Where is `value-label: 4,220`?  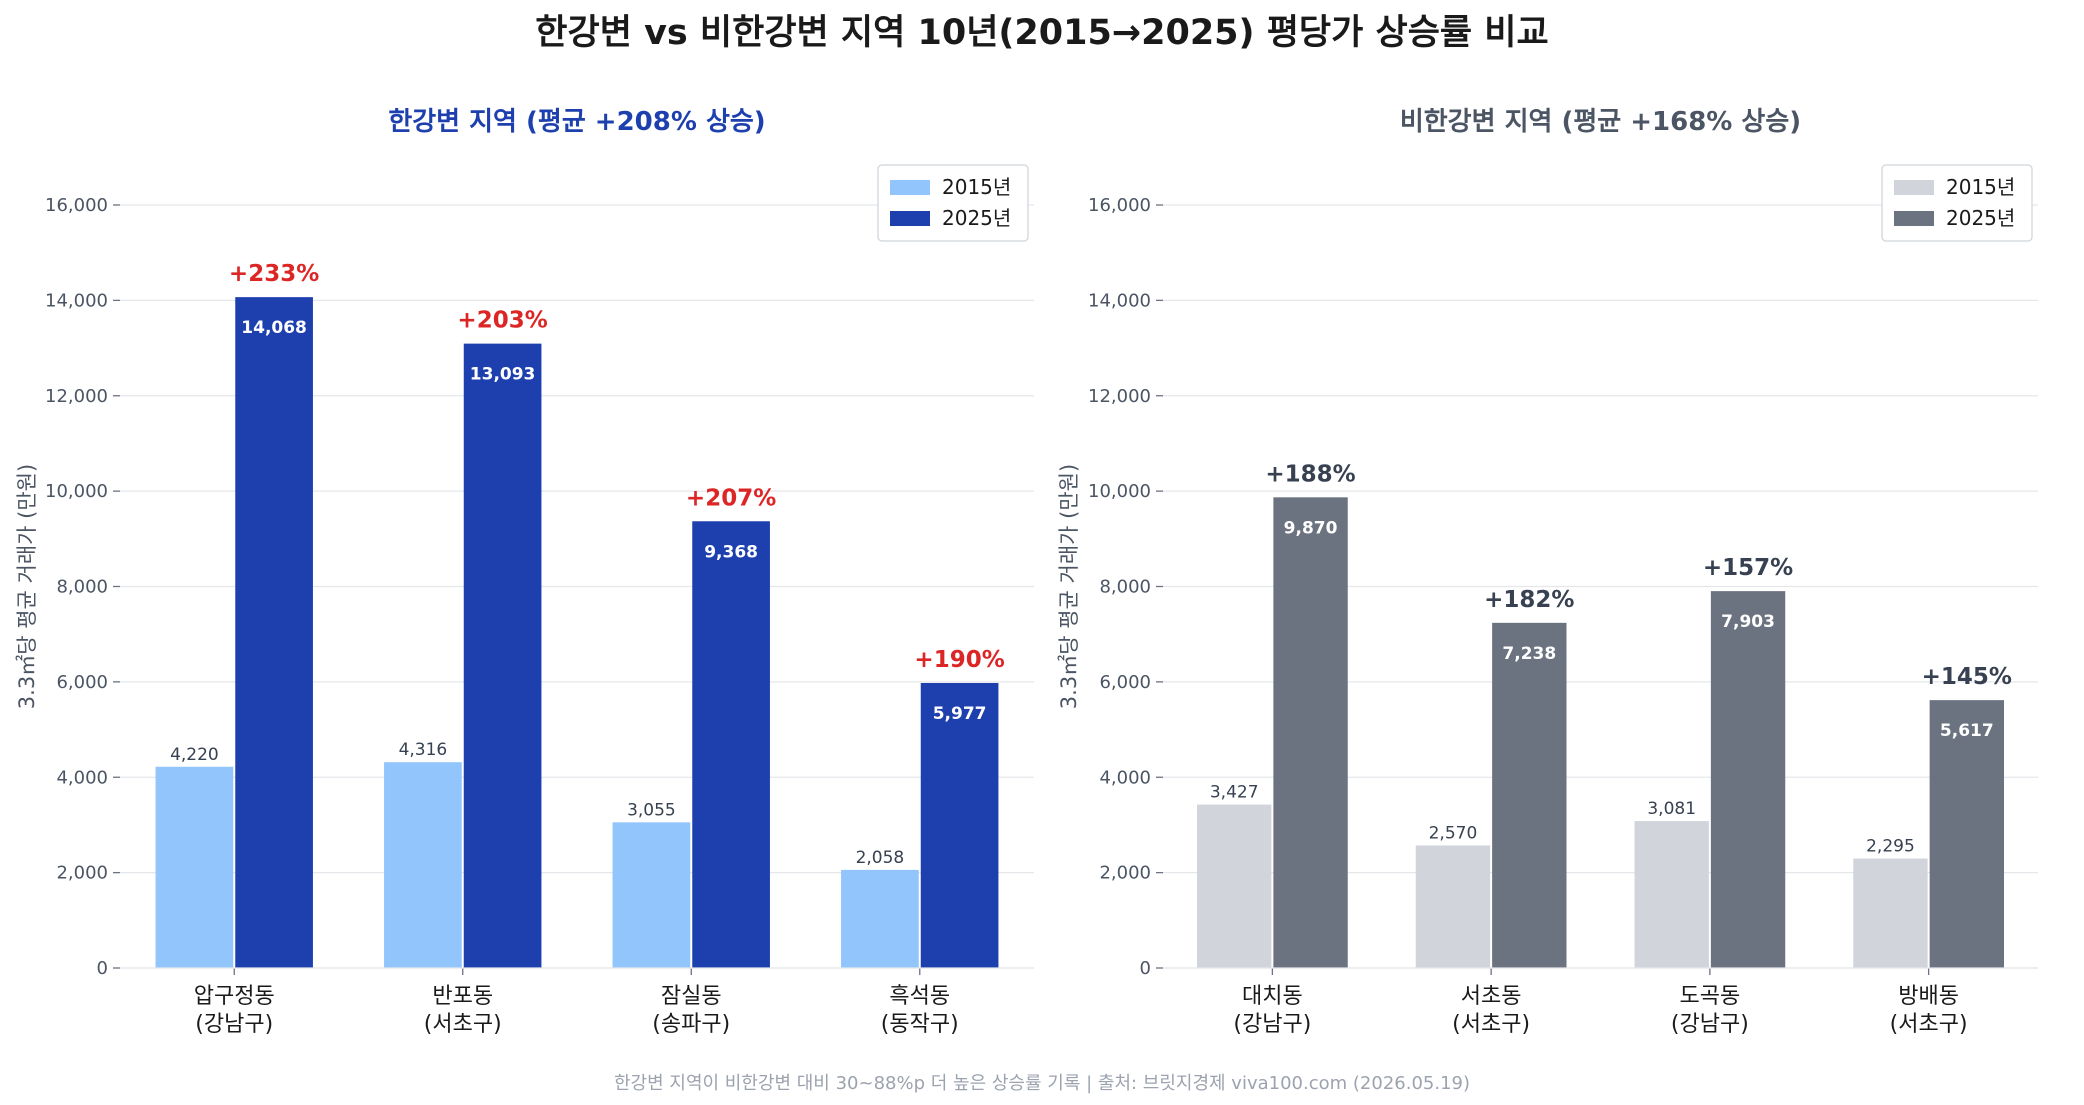
value-label: 4,220 is located at coordinates (194, 755).